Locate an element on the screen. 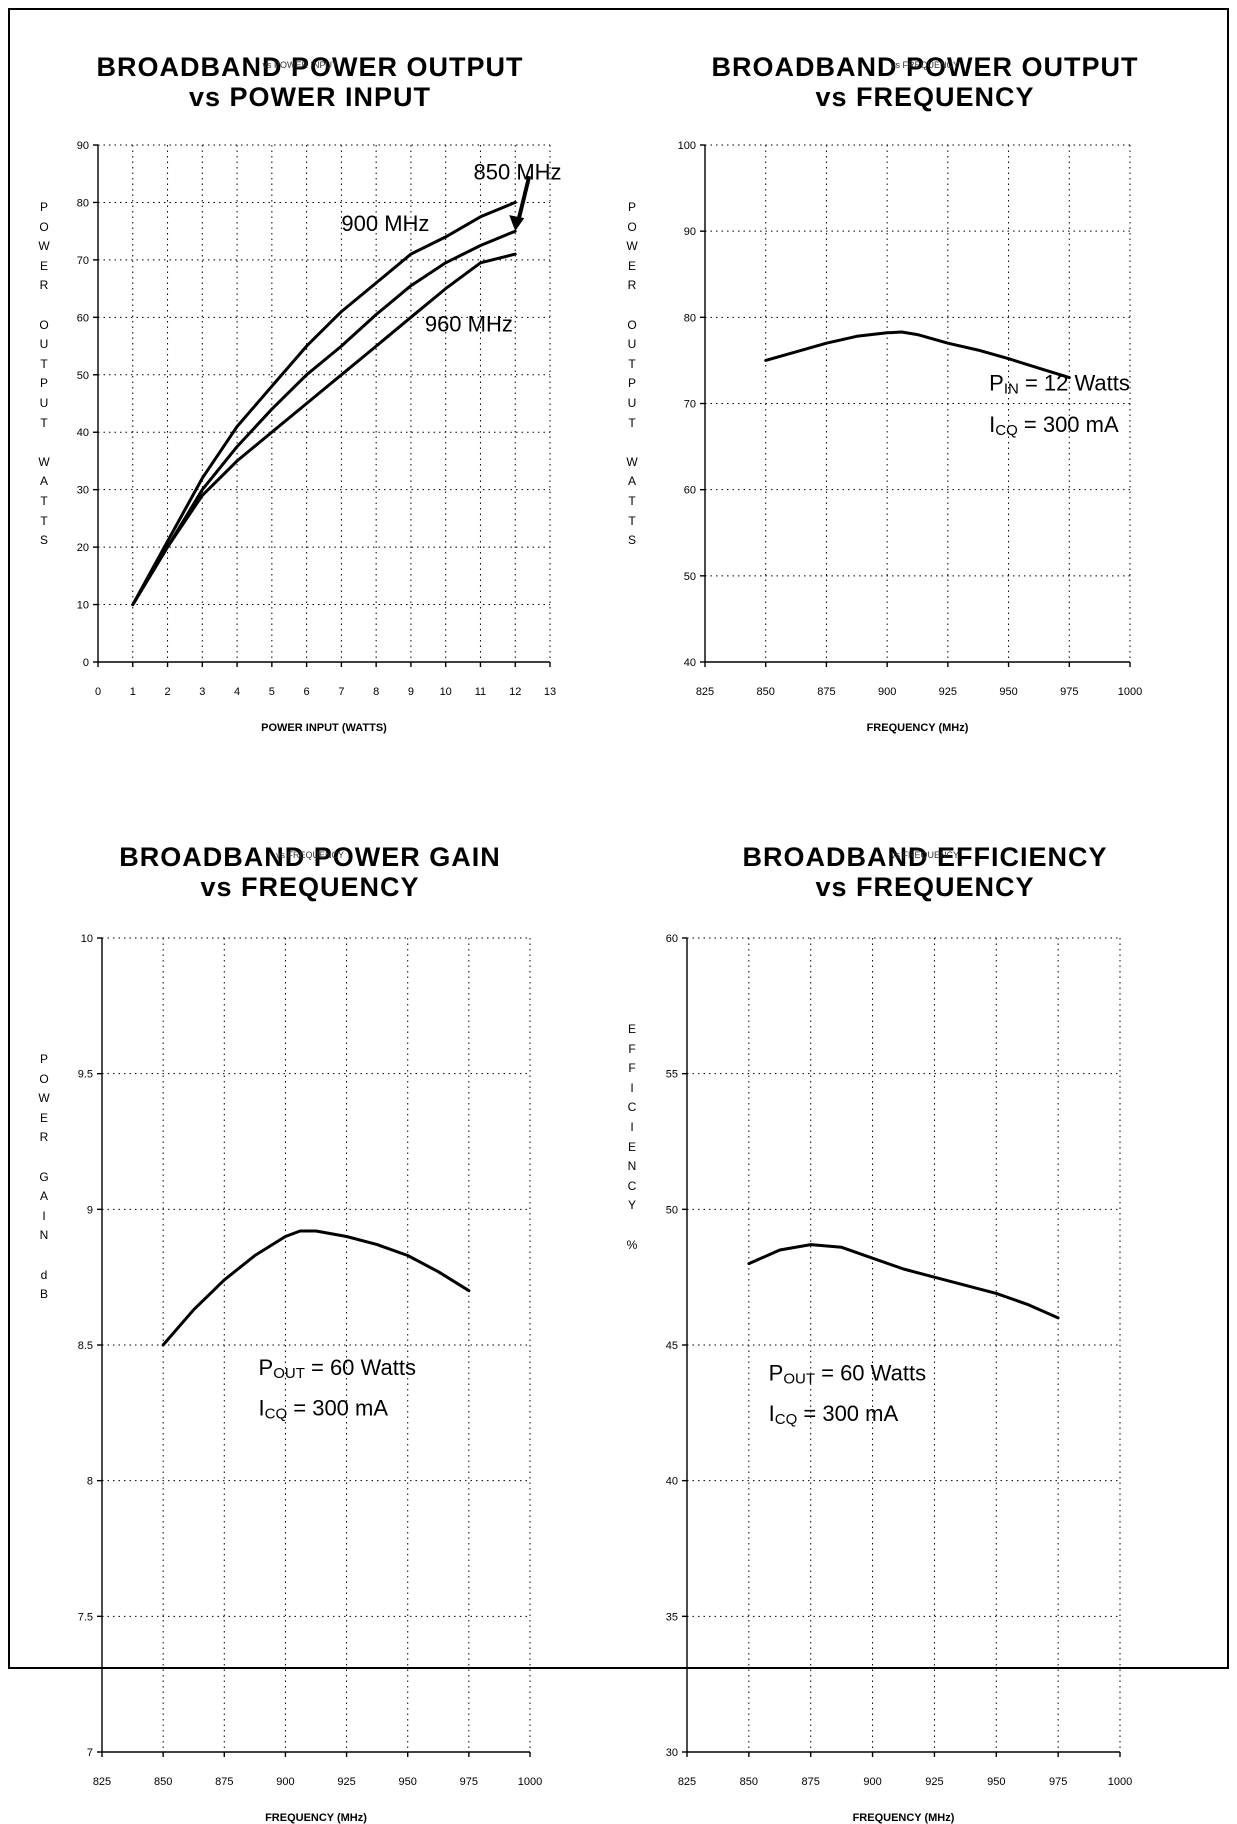 This screenshot has height=1824, width=1237. x-tick-label: 9 is located at coordinates (411, 692).